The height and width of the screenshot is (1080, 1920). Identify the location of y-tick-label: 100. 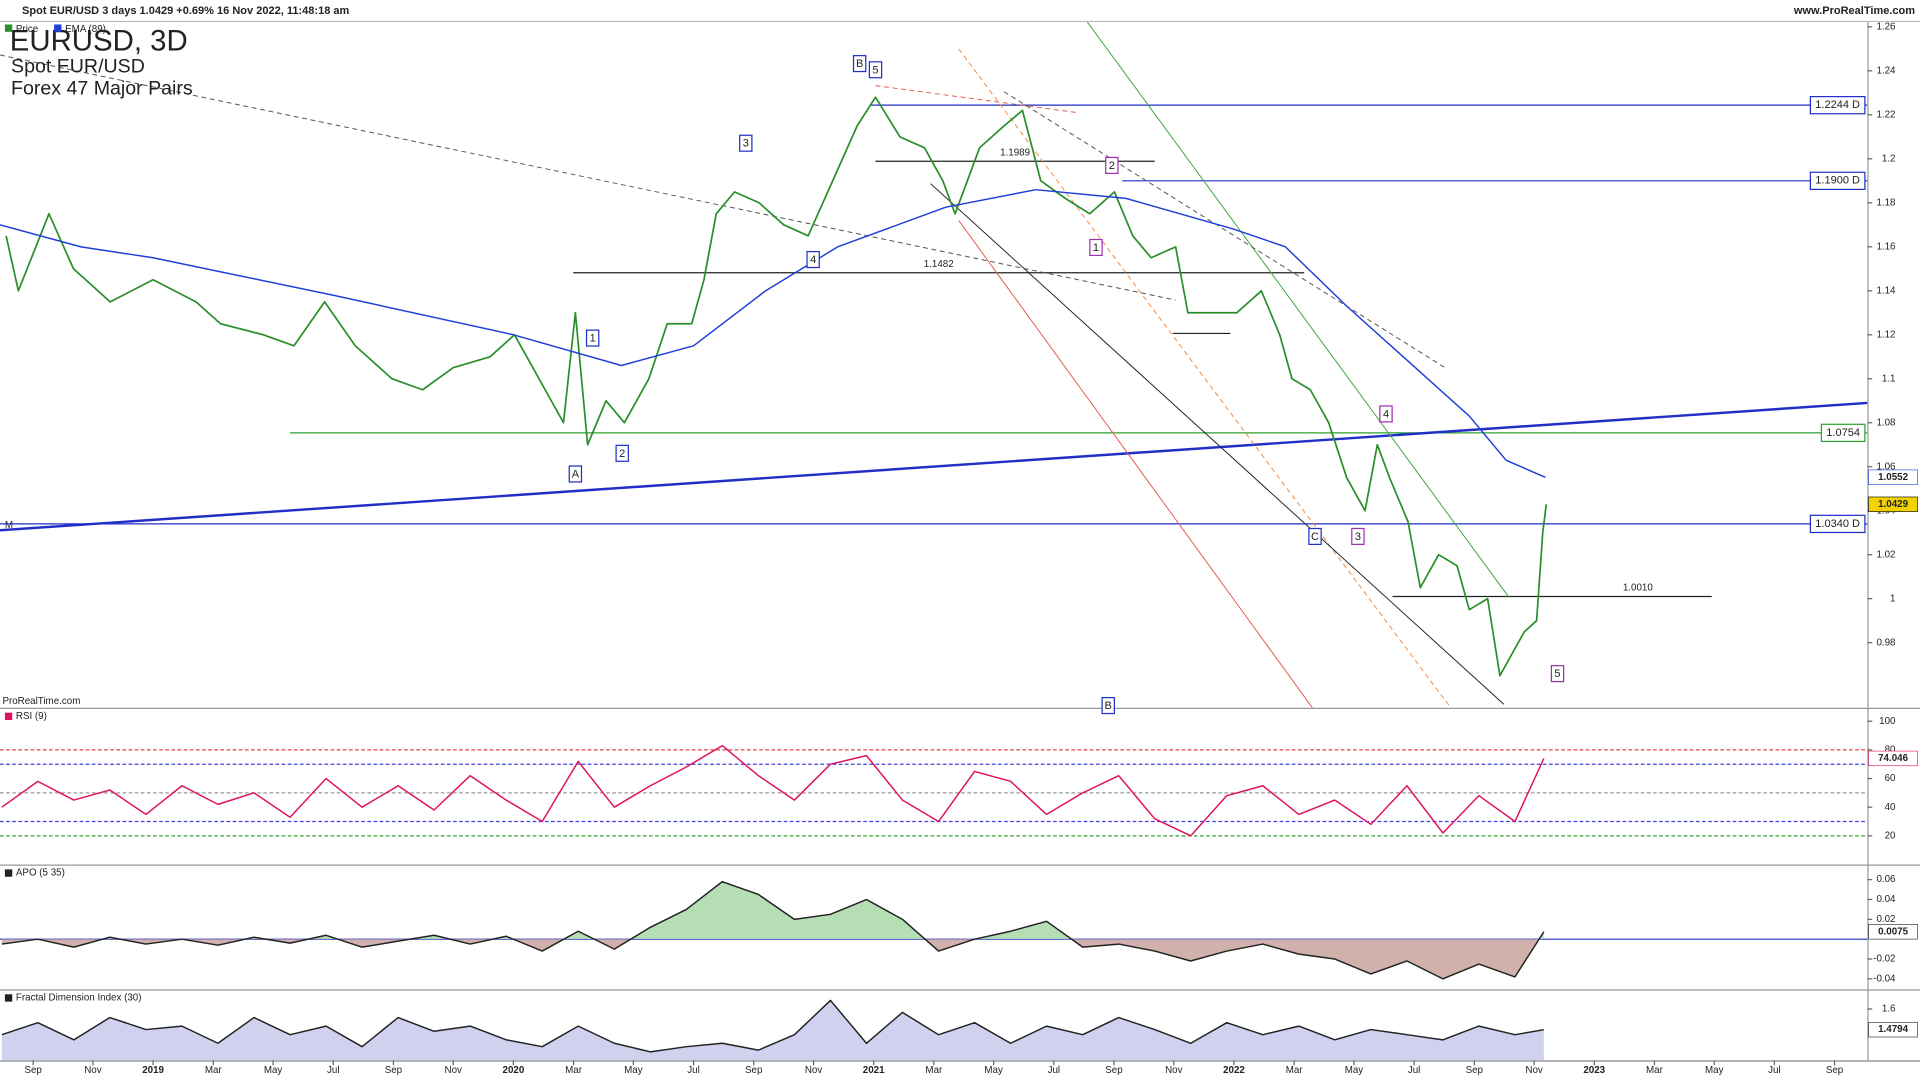
(1887, 721).